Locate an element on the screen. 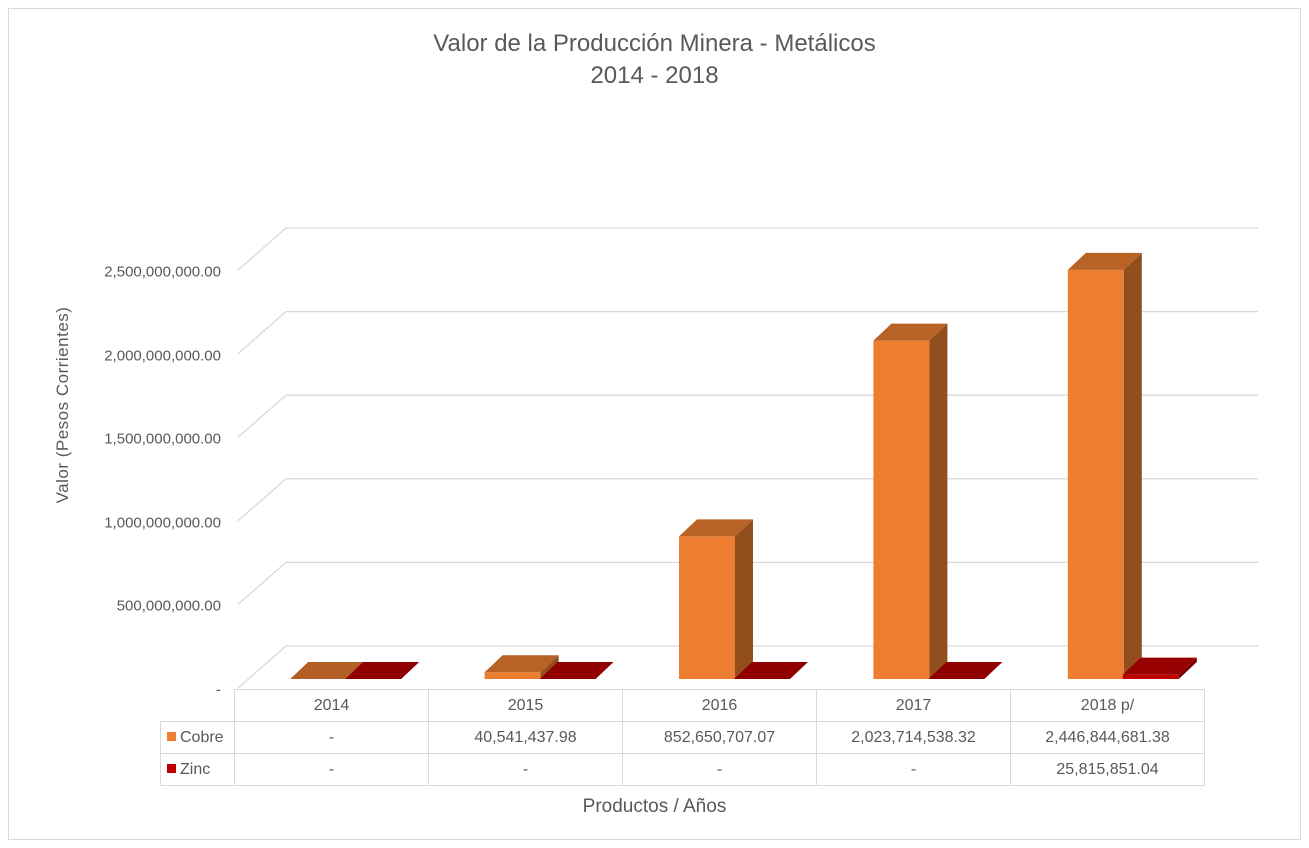 The width and height of the screenshot is (1309, 848). data-cell: 2,446,844,681.38 is located at coordinates (1107, 737).